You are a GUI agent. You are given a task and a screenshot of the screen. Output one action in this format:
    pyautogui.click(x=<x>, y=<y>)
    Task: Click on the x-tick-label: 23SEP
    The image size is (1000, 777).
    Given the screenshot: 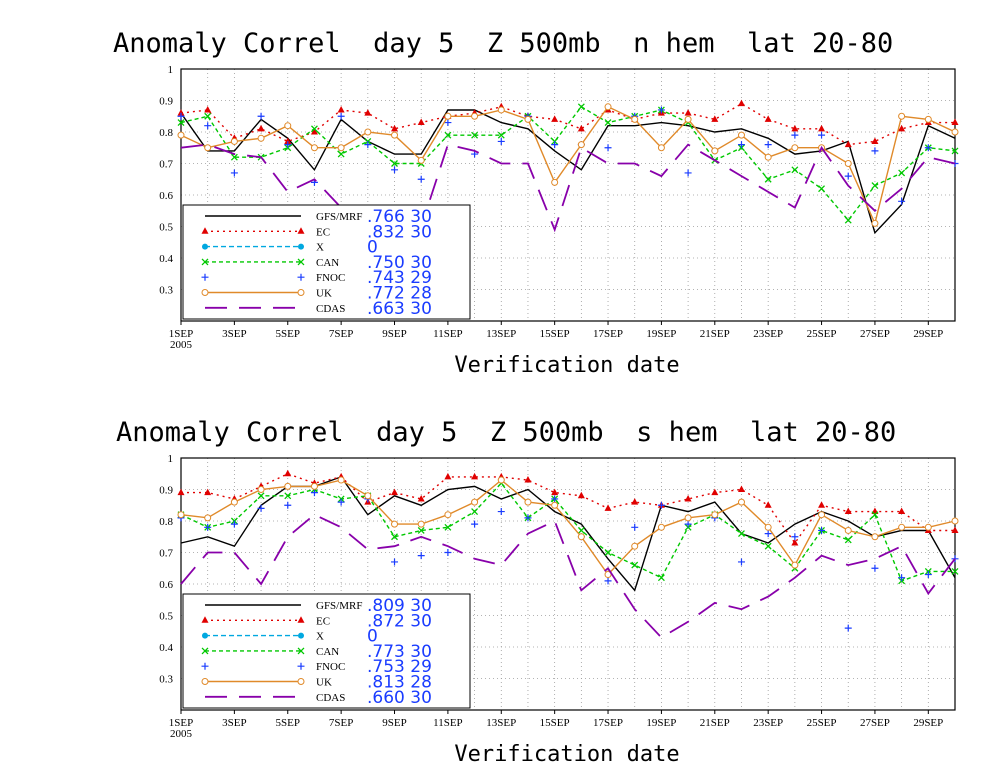 What is the action you would take?
    pyautogui.click(x=768, y=723)
    